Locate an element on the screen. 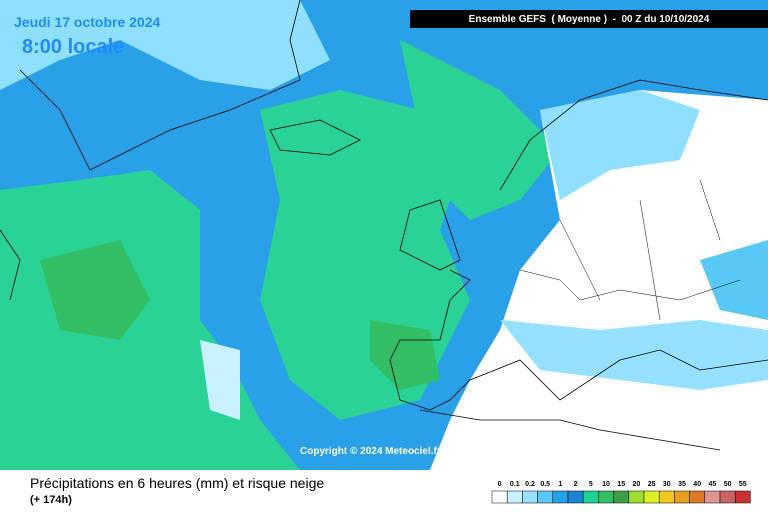  legend-label: 50 is located at coordinates (728, 484).